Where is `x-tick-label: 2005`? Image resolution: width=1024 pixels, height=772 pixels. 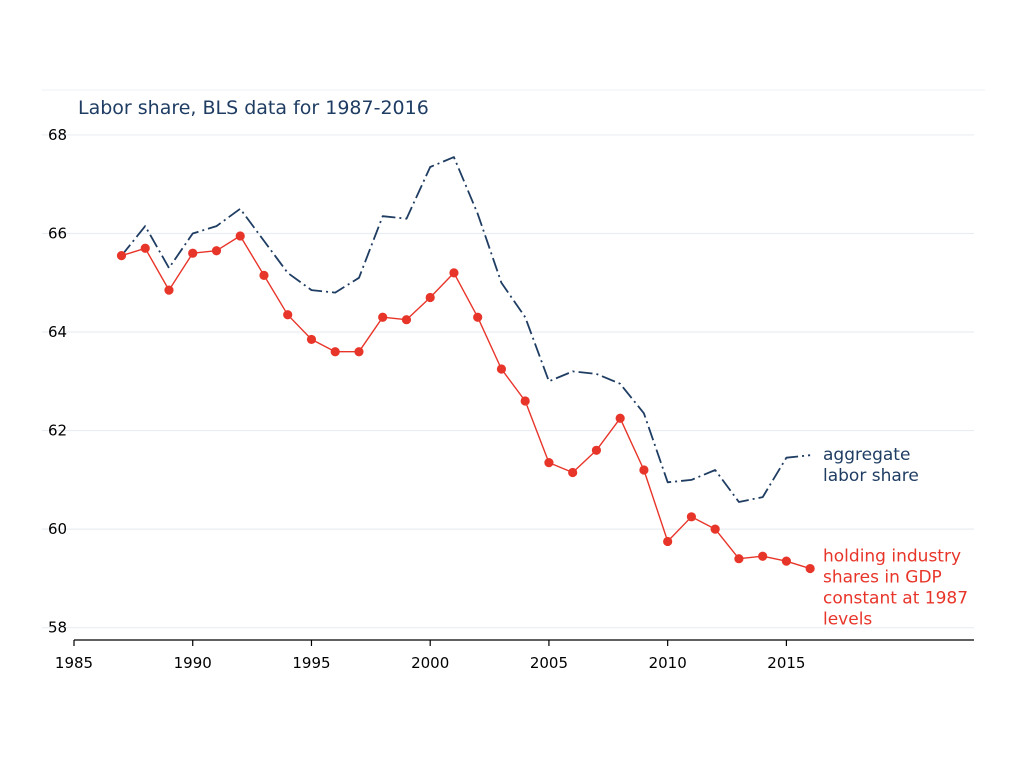
x-tick-label: 2005 is located at coordinates (549, 663).